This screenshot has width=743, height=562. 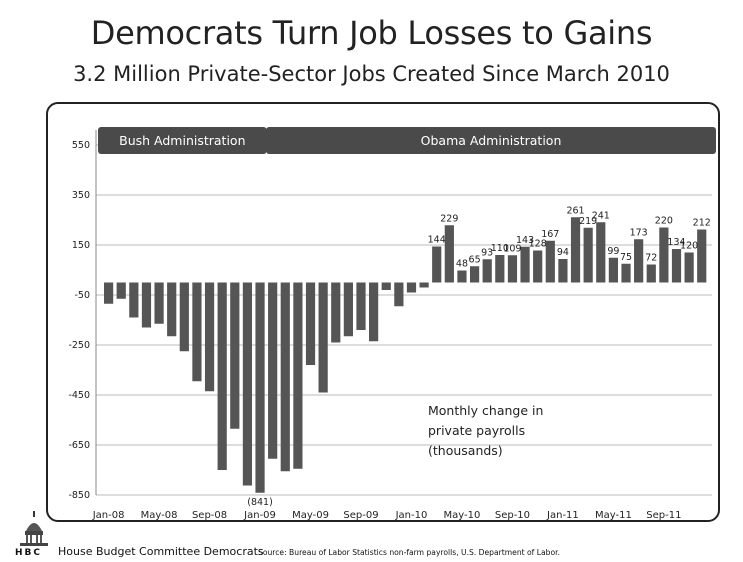 I want to click on y-tick-label: -850, so click(x=79, y=495).